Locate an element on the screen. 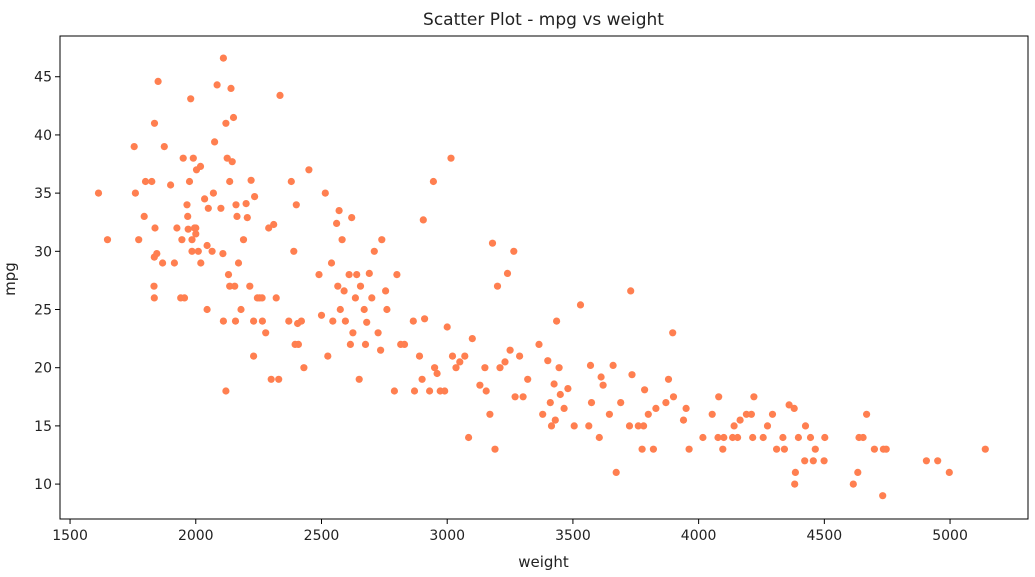  x-tick-label-4: 3500 is located at coordinates (573, 536).